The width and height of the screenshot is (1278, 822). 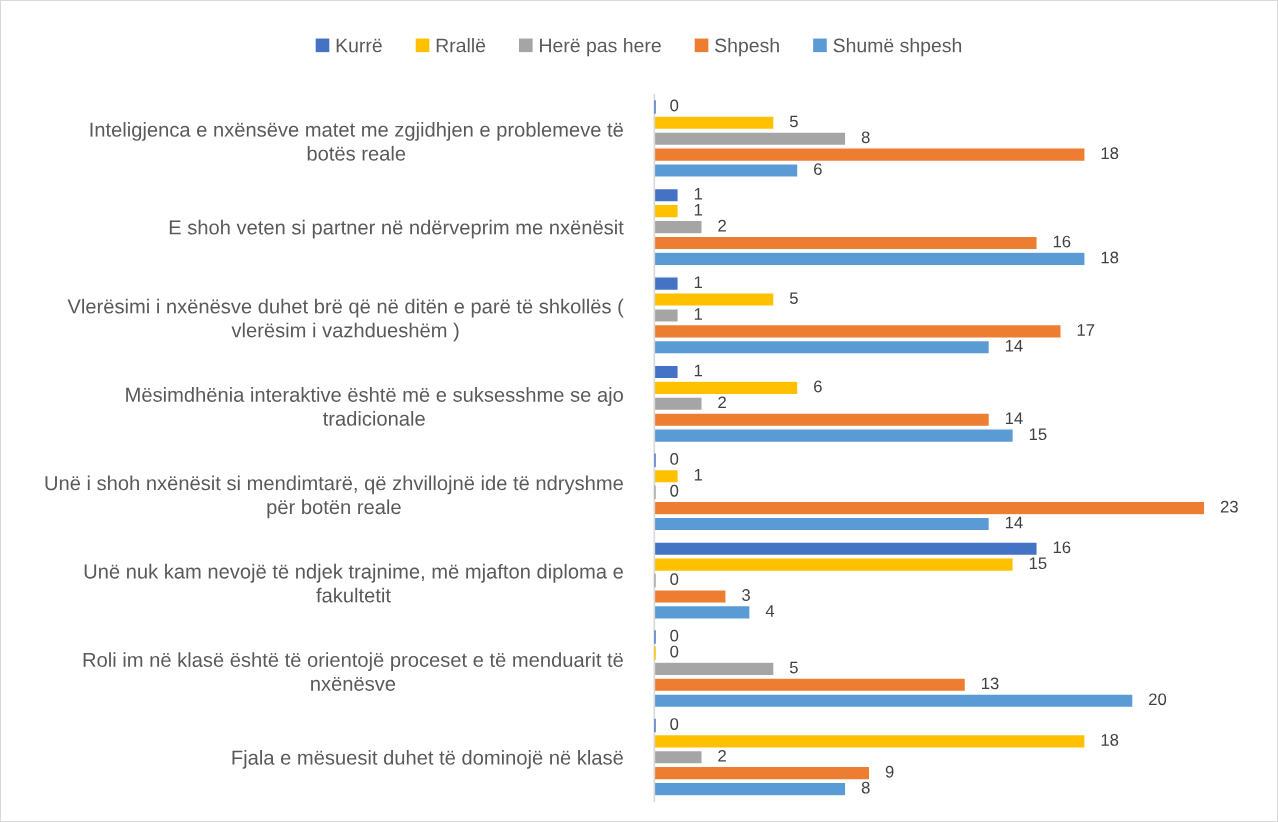 I want to click on legend-label: Shumë shpesh, so click(x=897, y=47).